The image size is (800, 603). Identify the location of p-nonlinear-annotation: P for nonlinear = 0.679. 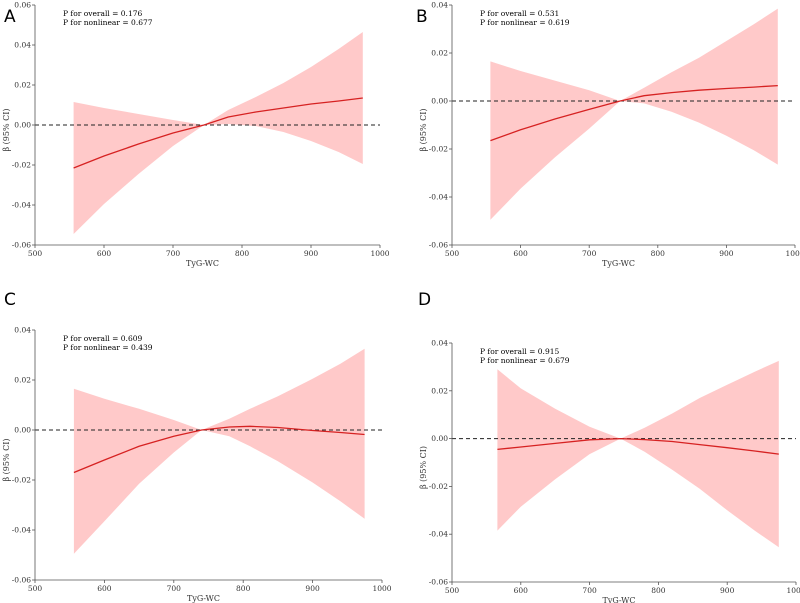
(525, 360).